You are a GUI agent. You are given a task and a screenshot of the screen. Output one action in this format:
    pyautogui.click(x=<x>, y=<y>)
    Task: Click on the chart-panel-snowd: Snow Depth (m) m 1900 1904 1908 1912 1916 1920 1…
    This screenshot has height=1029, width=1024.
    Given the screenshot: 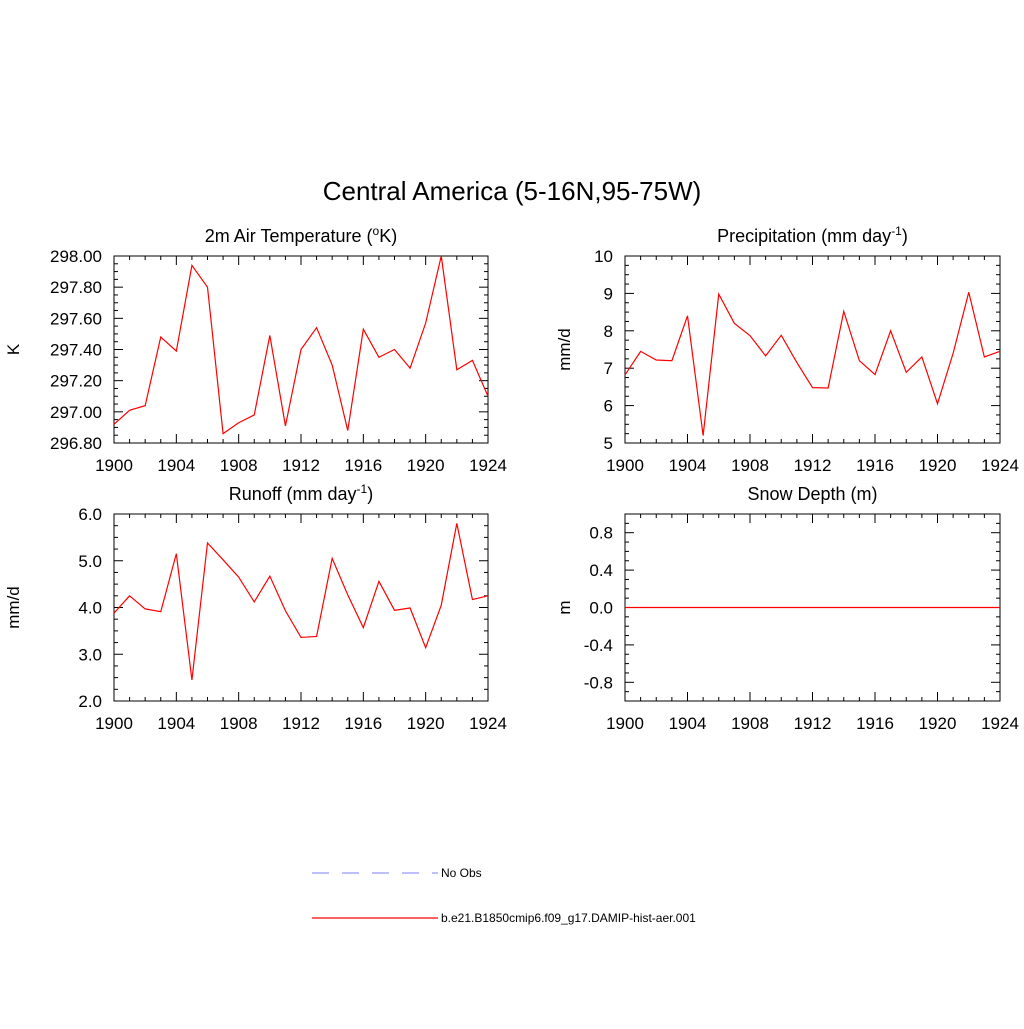 What is the action you would take?
    pyautogui.click(x=787, y=608)
    